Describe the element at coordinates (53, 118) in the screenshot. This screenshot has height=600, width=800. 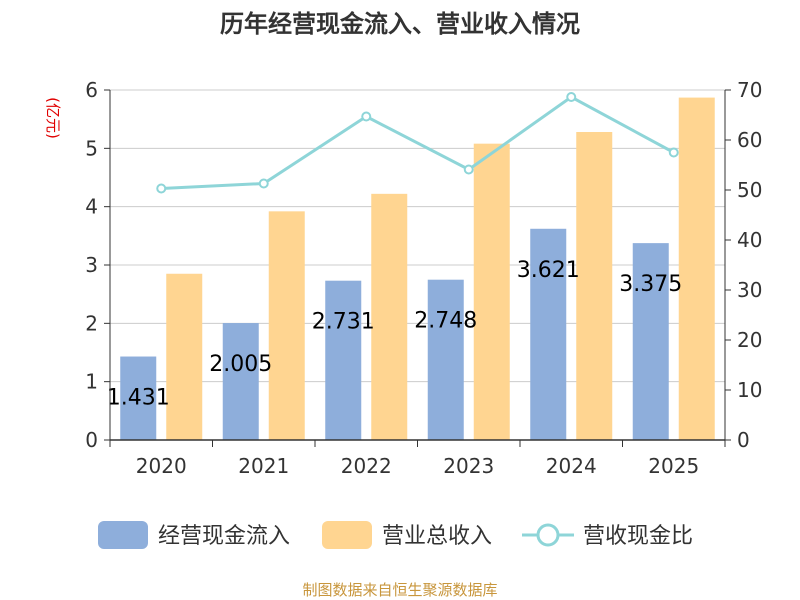
I see `left-axis-unit: (亿元)` at that location.